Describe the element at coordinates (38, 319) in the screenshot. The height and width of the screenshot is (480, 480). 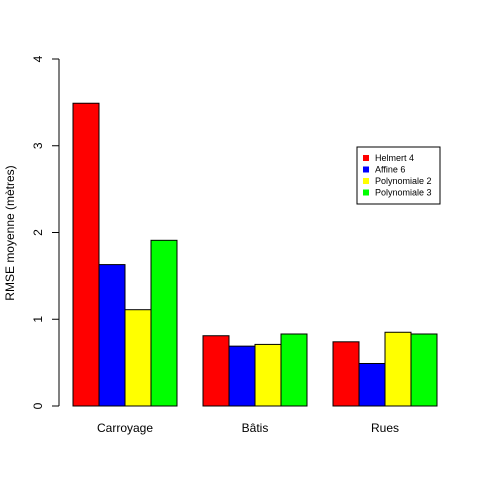
I see `y-tick-label: 1` at that location.